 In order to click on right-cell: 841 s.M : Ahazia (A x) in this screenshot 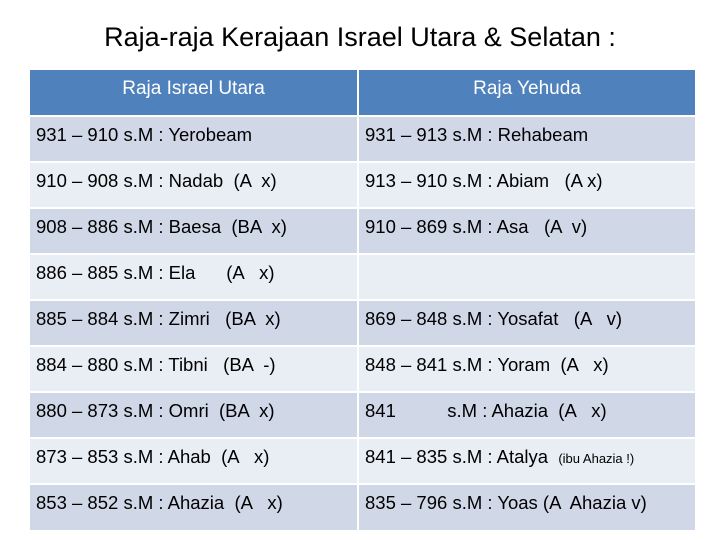, I will do `click(527, 414)`.